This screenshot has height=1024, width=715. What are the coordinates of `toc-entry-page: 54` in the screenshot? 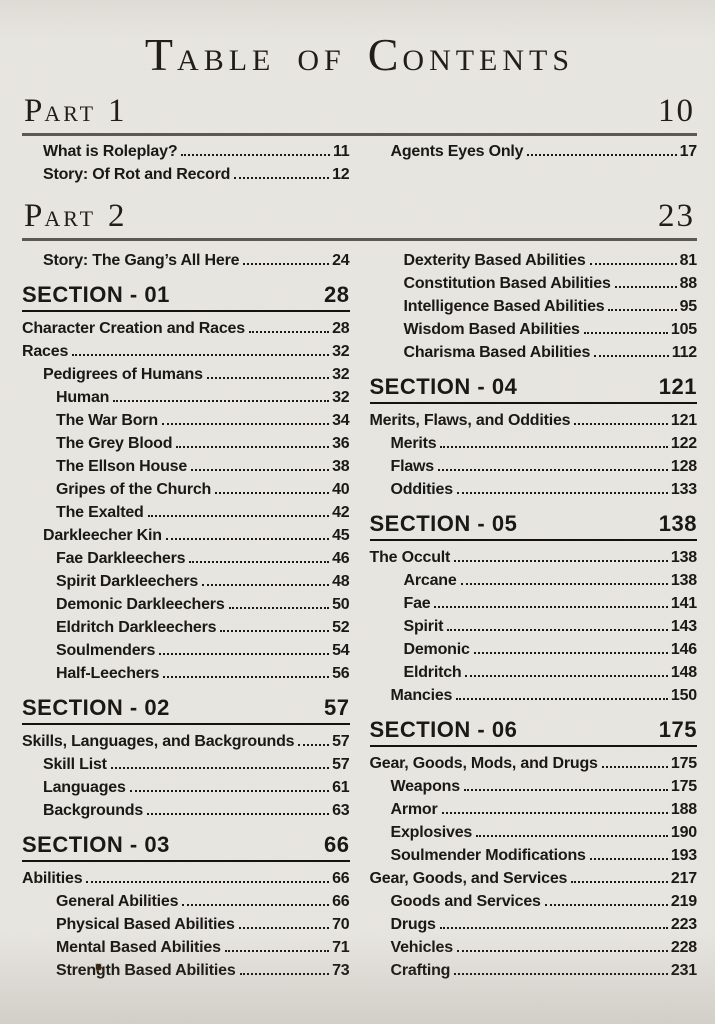 It's located at (341, 650).